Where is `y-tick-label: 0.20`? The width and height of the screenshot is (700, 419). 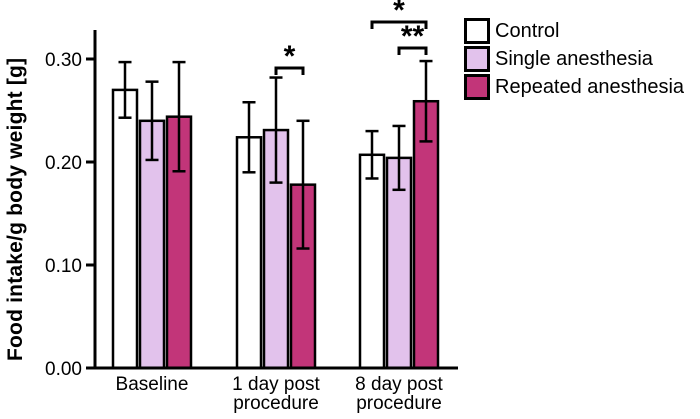 y-tick-label: 0.20 is located at coordinates (63, 163).